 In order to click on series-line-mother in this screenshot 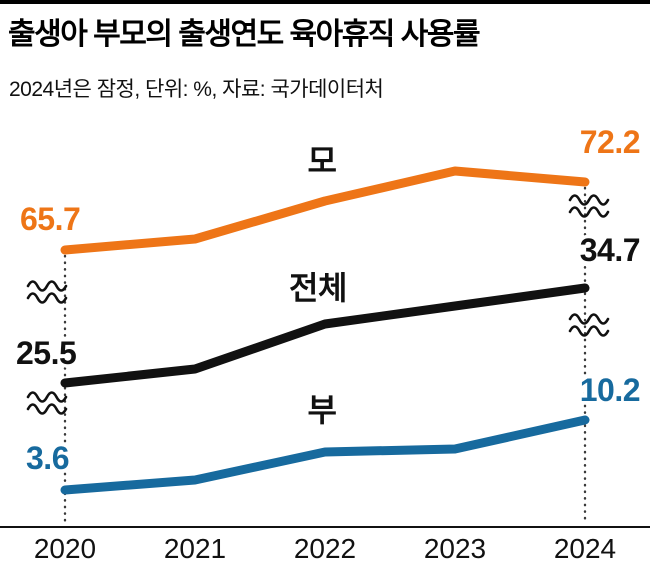, I will do `click(325, 210)`.